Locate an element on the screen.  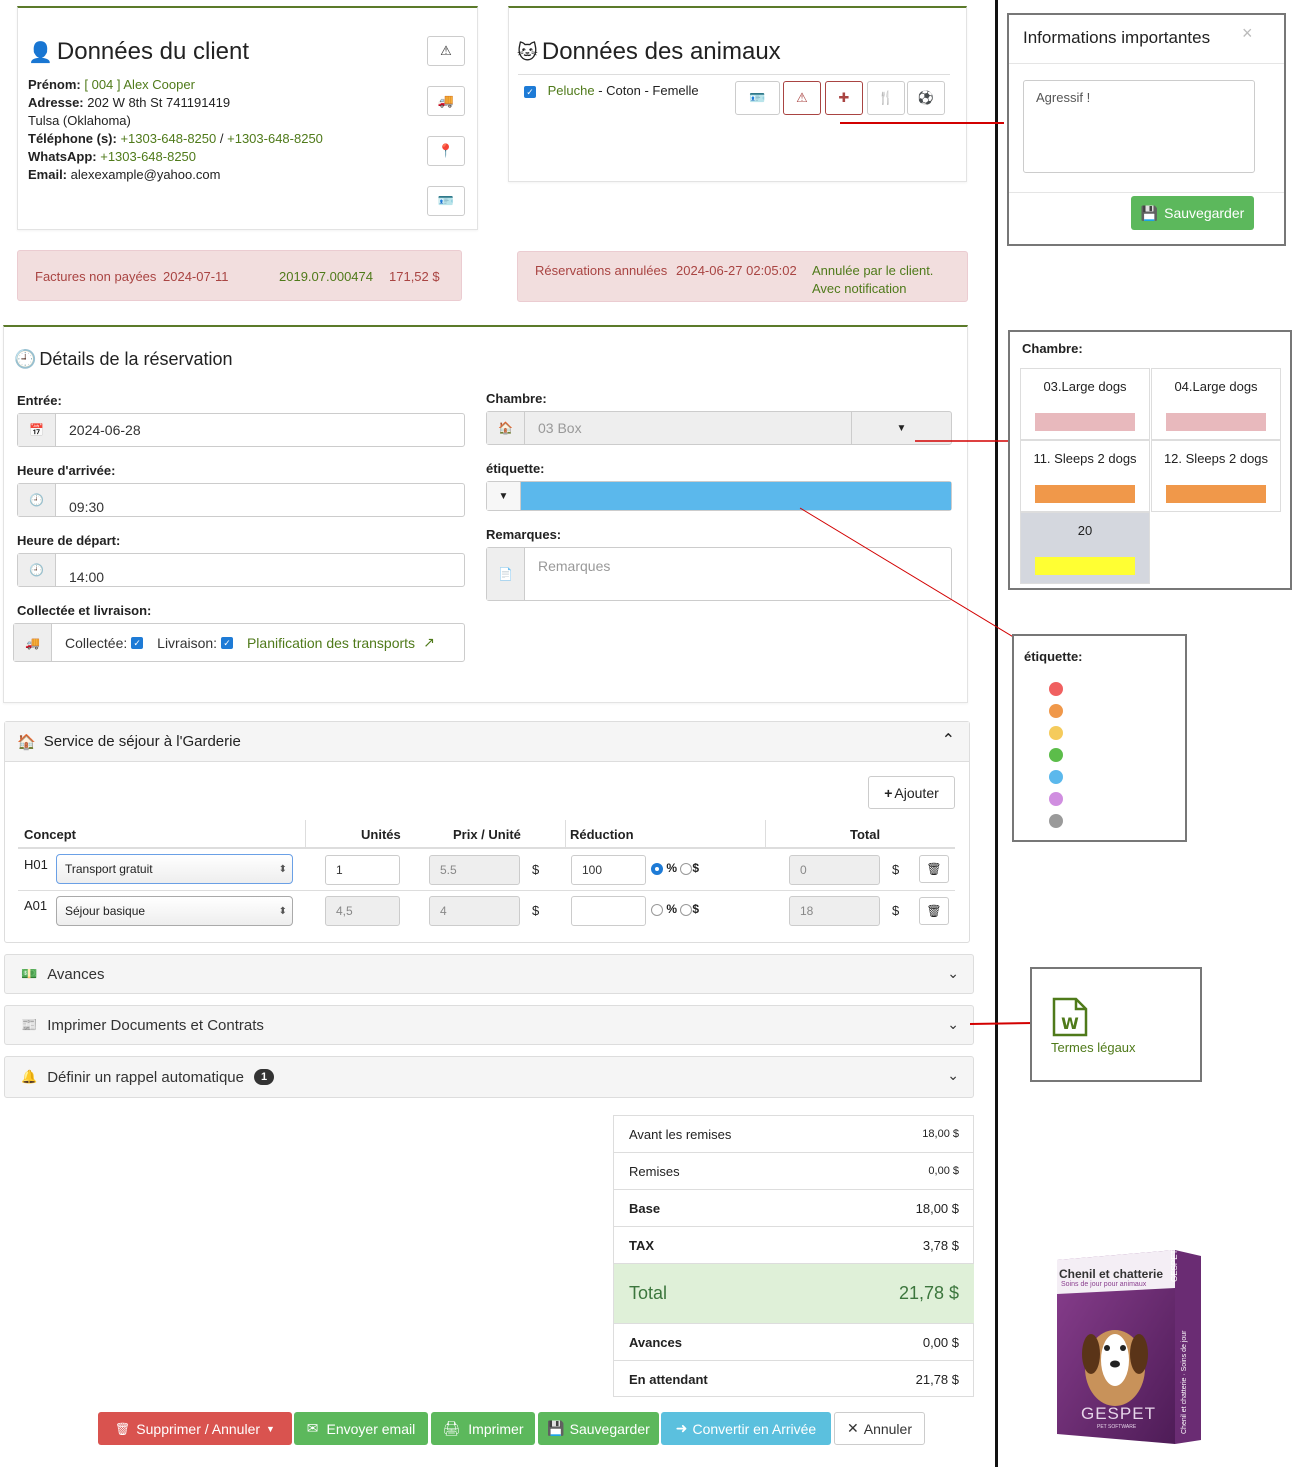
info-textarea: Agressif ! is located at coordinates (1139, 126).